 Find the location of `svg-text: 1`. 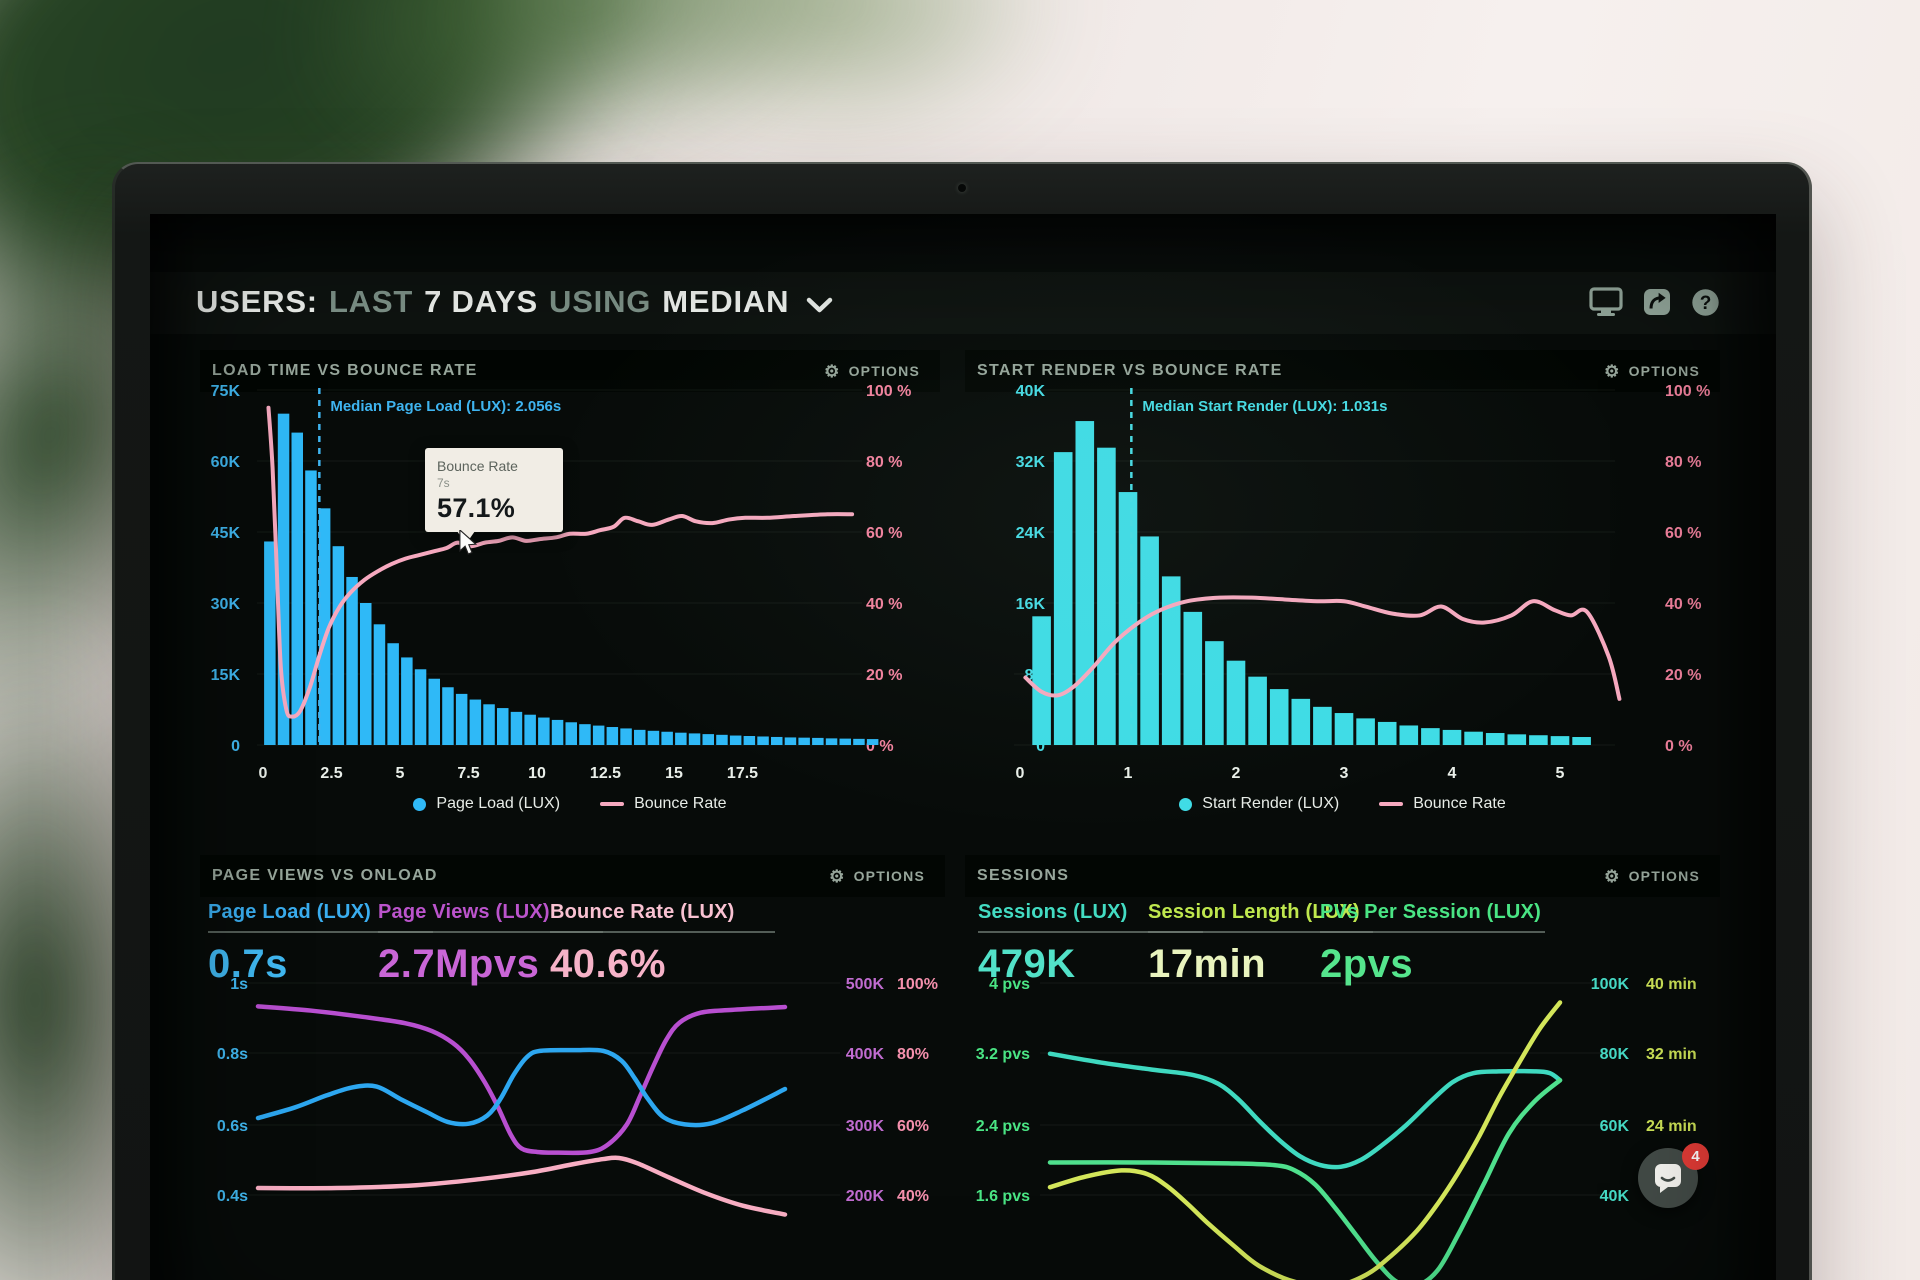

svg-text: 1 is located at coordinates (1128, 773).